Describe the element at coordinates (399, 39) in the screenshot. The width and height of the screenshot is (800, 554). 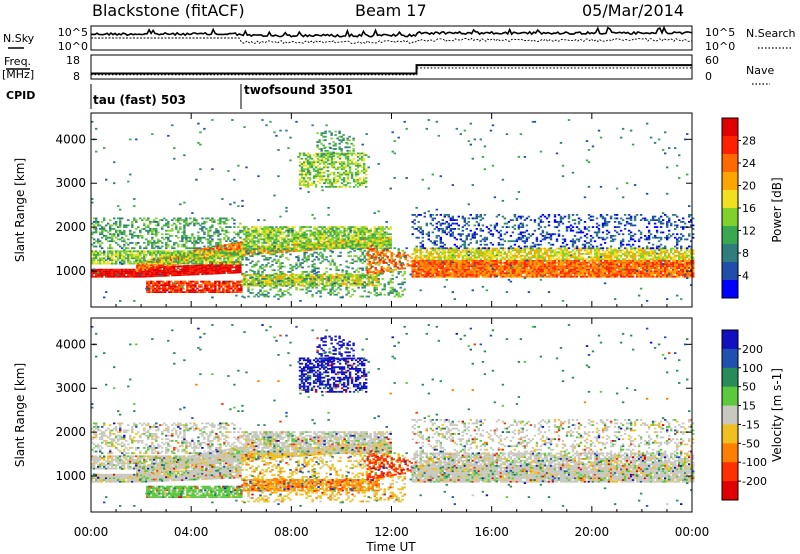
I see `noise-panel: N.Sky 10^5 10^0 10^5 10^0 N.Search` at that location.